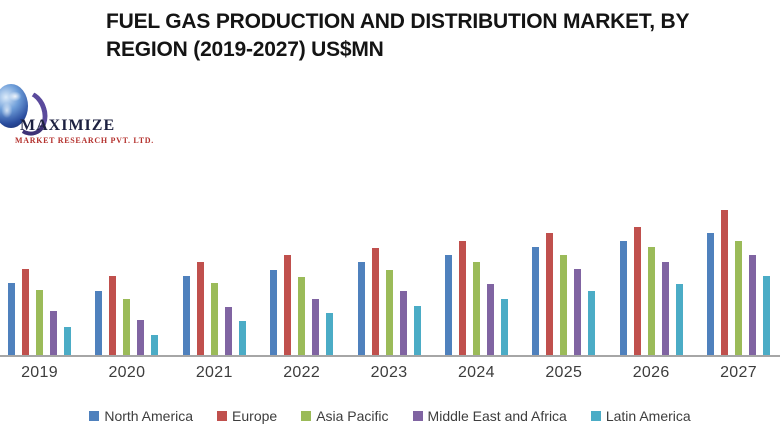 The width and height of the screenshot is (780, 440). What do you see at coordinates (76, 115) in the screenshot?
I see `maximize-logo: MAXIMIZE MARKET RESEARCH PVT. LTD.` at bounding box center [76, 115].